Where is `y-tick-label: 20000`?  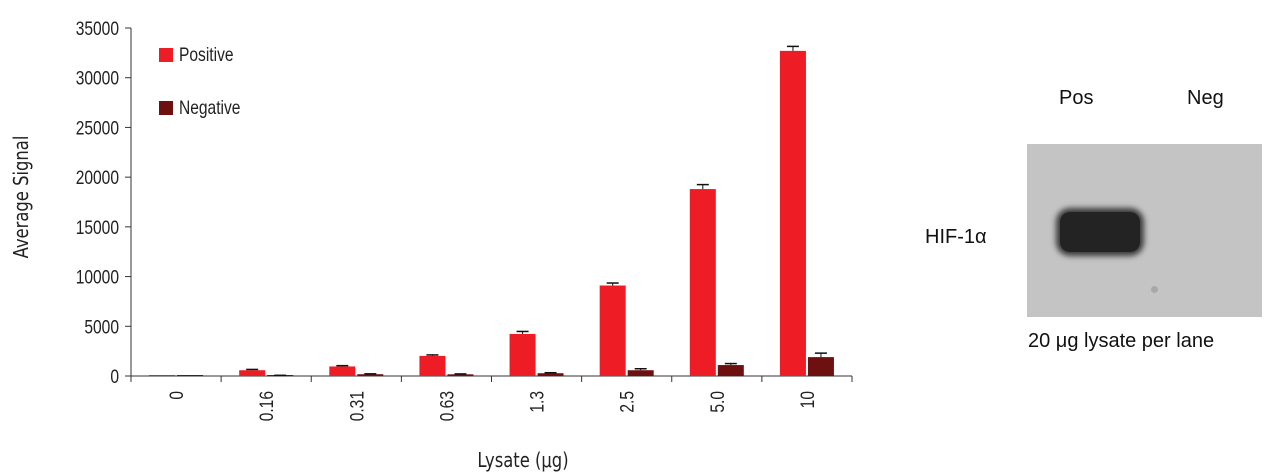
y-tick-label: 20000 is located at coordinates (97, 178).